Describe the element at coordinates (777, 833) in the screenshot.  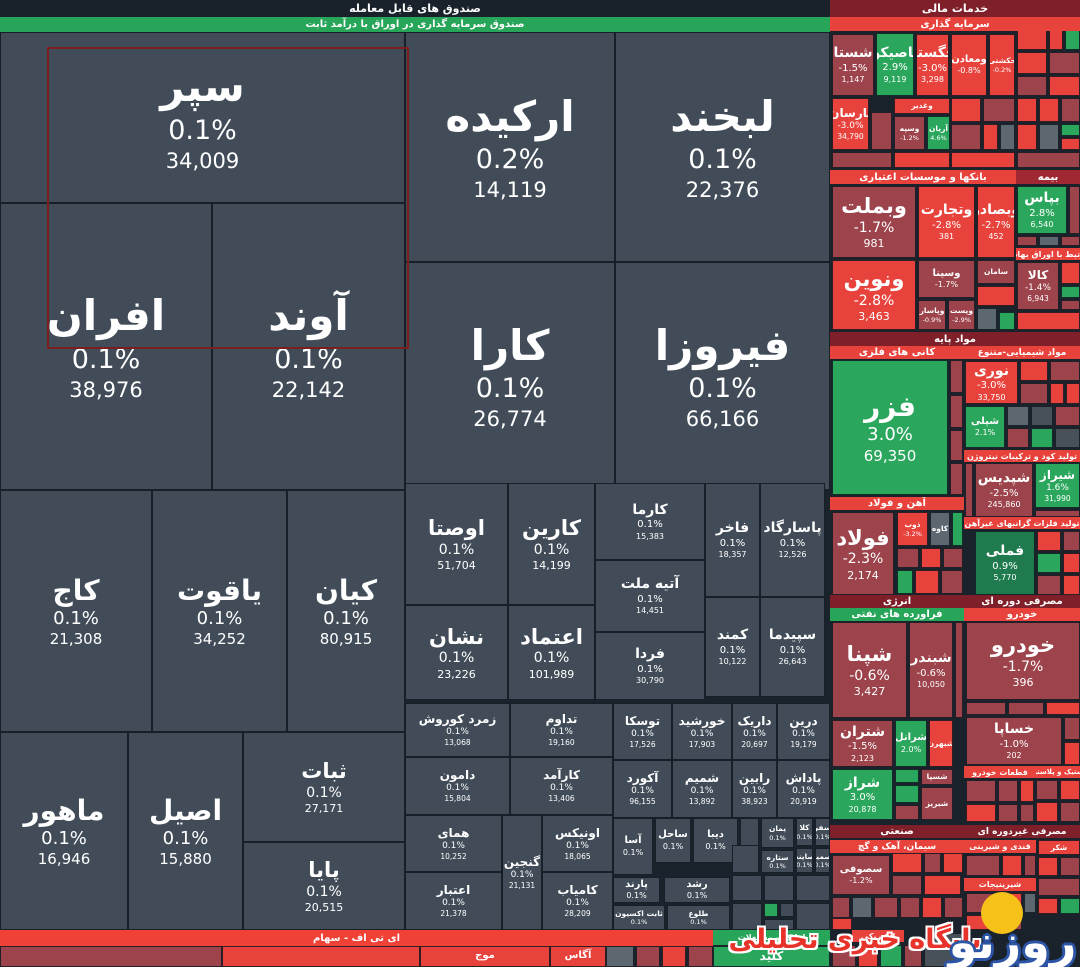
I see `tile-یمان: یمان 0.1%` at that location.